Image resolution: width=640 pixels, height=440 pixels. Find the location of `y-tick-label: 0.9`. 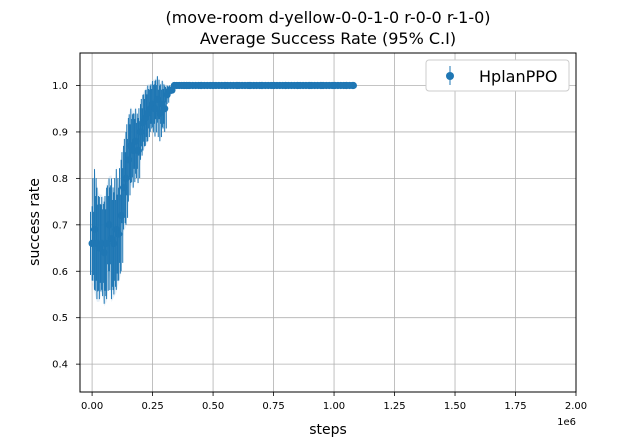

y-tick-label: 0.9 is located at coordinates (60, 132).